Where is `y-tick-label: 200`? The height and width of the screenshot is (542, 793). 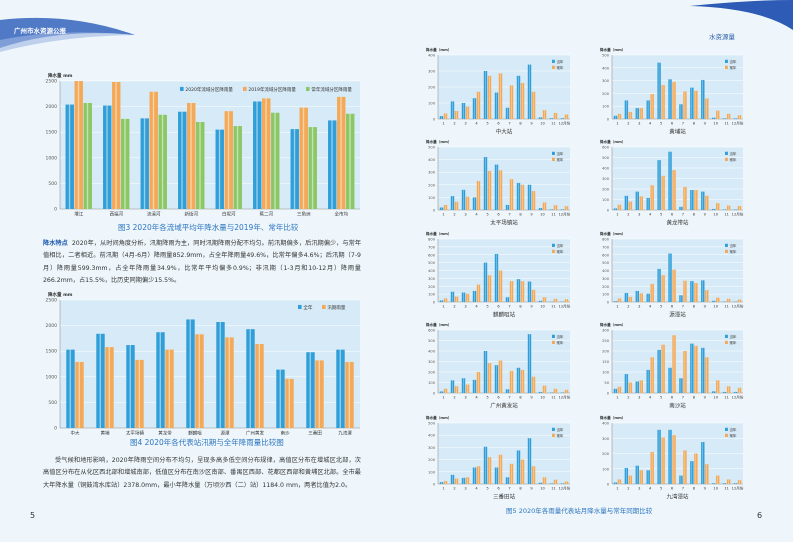
y-tick-label: 200 is located at coordinates (432, 373).